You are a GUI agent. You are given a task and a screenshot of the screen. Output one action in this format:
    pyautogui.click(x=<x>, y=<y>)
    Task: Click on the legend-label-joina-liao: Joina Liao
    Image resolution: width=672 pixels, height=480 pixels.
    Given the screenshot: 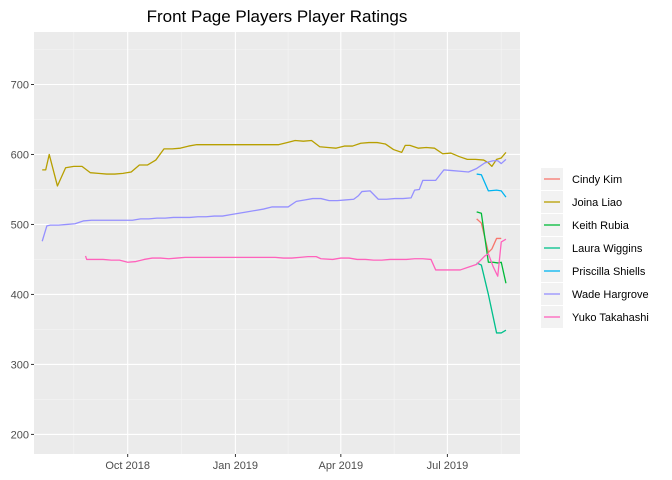 What is the action you would take?
    pyautogui.click(x=597, y=203)
    